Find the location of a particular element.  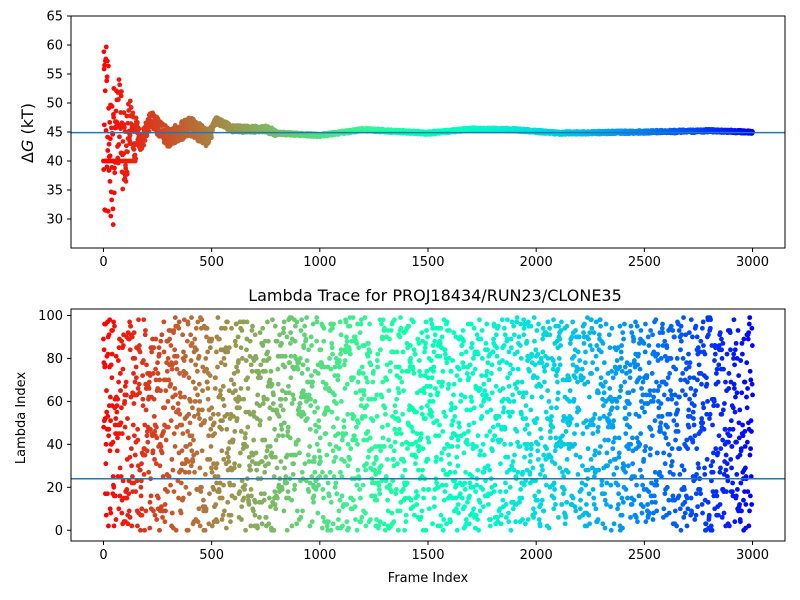

y-tick-label: 60 is located at coordinates (54, 46).